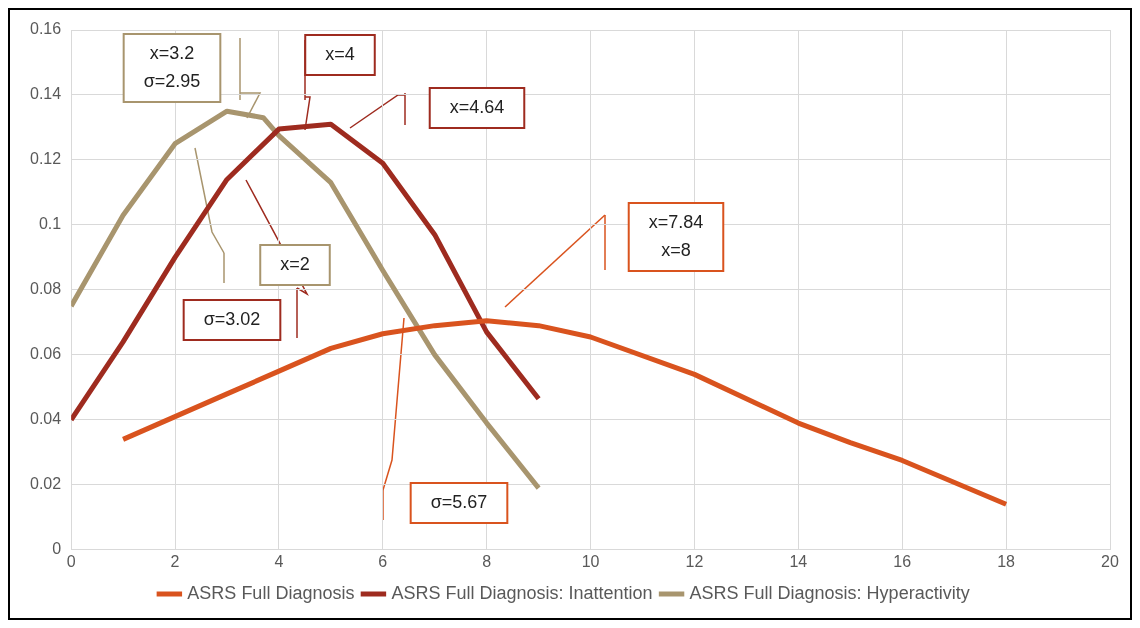  I want to click on annotation: x=2, so click(295, 263).